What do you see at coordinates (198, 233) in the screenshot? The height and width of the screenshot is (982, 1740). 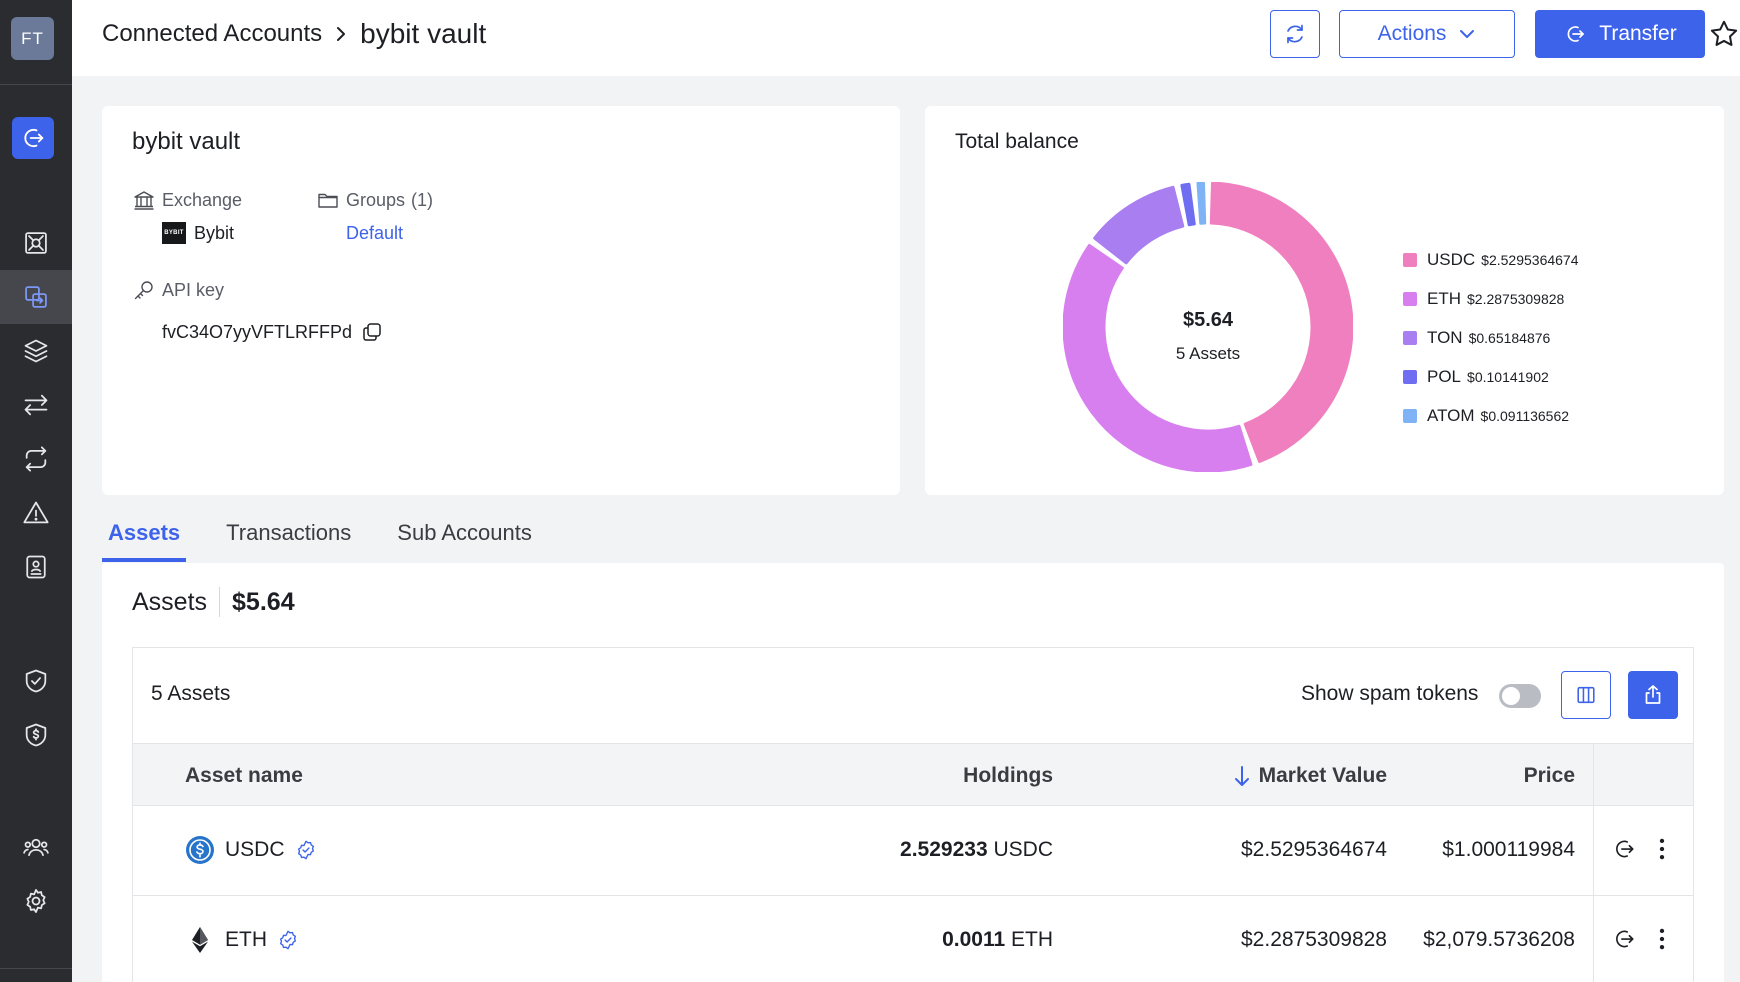 I see `exchange-value: BYBIT Bybit` at bounding box center [198, 233].